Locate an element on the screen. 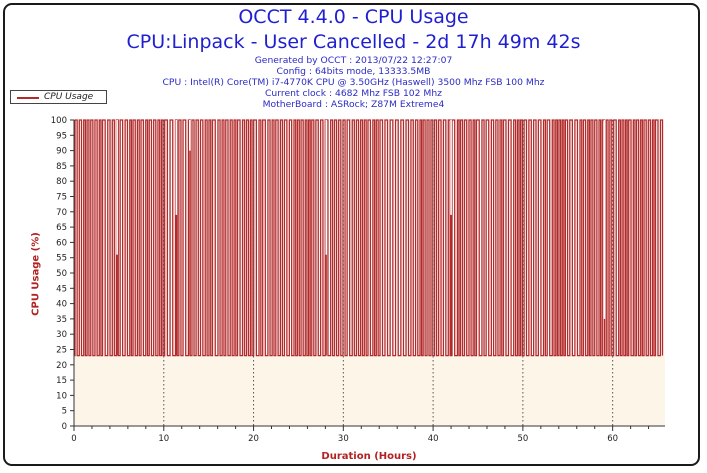  info-clock: Current clock : 4682 Mhz FSB 102 Mhz is located at coordinates (353, 93).